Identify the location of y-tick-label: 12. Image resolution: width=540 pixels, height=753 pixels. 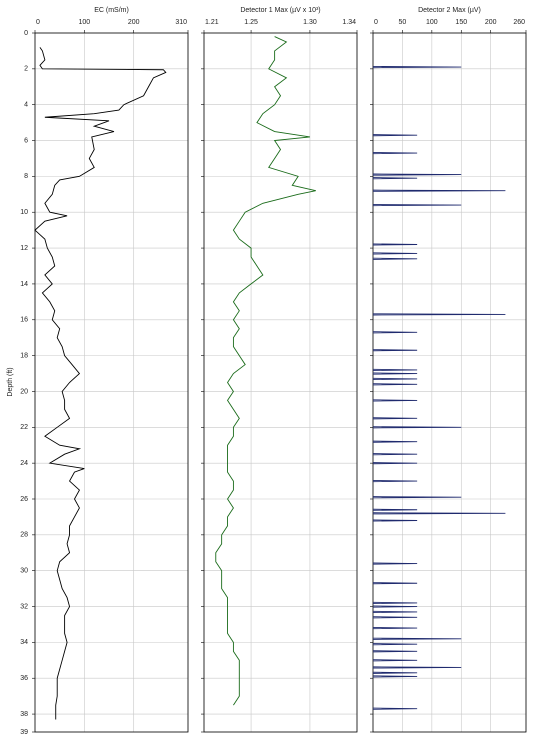
(24, 248).